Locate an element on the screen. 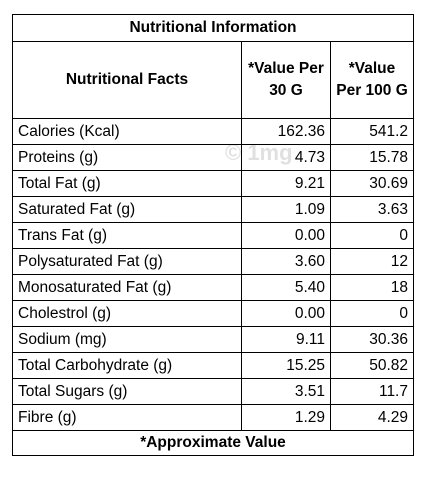 The height and width of the screenshot is (480, 426). nutrient-name: Trans Fat (g) is located at coordinates (127, 235).